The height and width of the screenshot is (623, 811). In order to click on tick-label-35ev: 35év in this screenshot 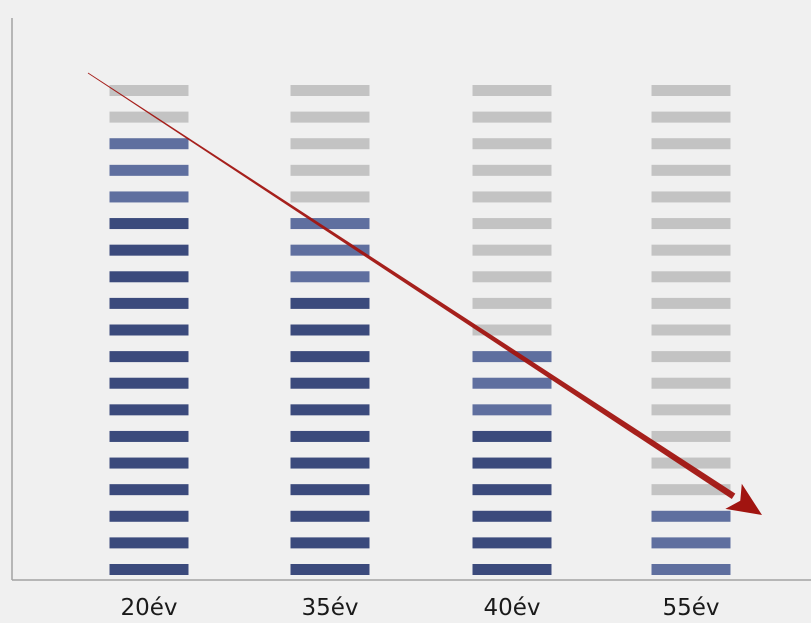, I will do `click(329, 608)`.